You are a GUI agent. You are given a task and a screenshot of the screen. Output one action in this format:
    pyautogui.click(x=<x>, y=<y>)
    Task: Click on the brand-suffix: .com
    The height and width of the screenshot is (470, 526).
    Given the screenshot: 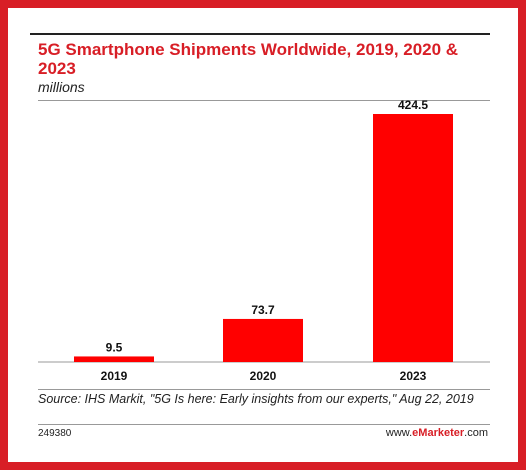 What is the action you would take?
    pyautogui.click(x=476, y=433)
    